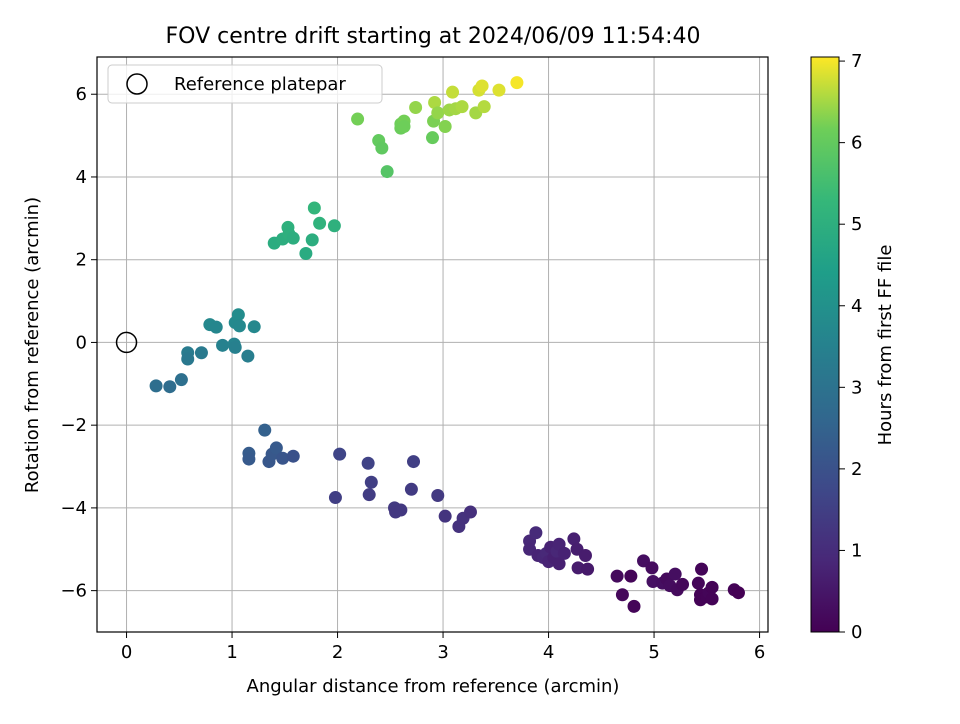 The height and width of the screenshot is (724, 960). I want to click on reference-platepar-marker, so click(126, 342).